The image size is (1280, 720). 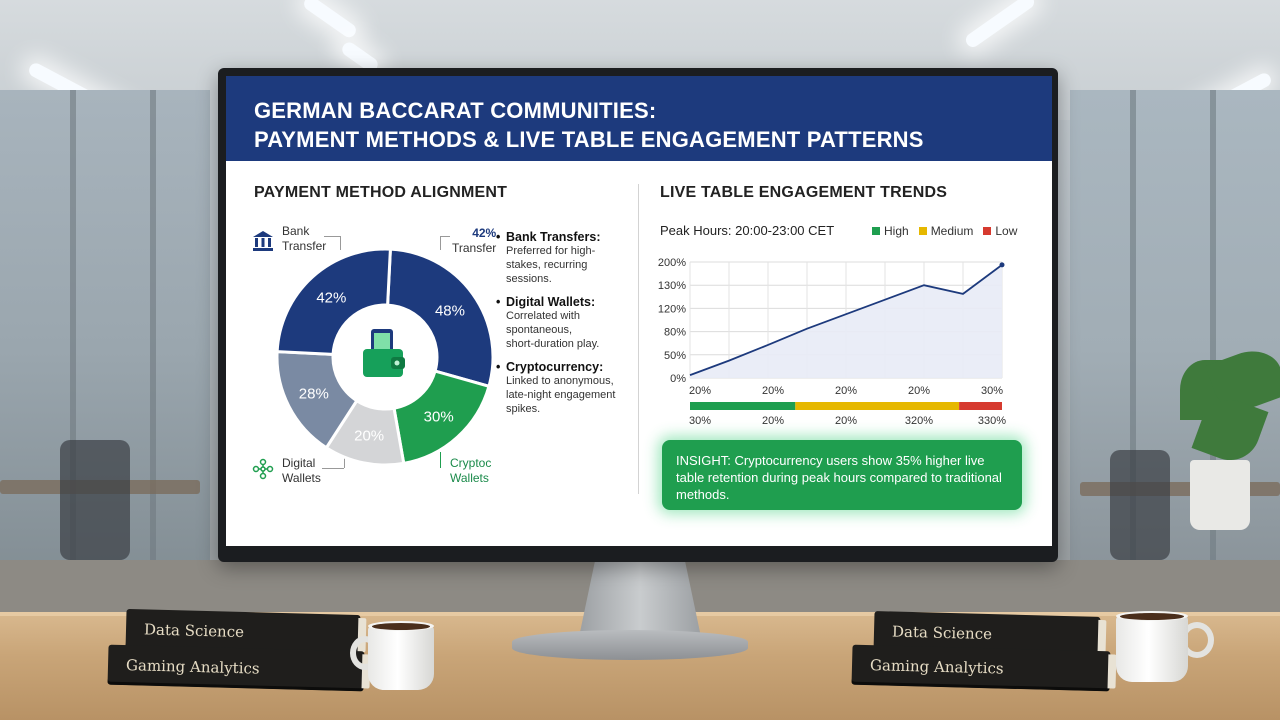 I want to click on y-tick-label: 50%, so click(x=675, y=356).